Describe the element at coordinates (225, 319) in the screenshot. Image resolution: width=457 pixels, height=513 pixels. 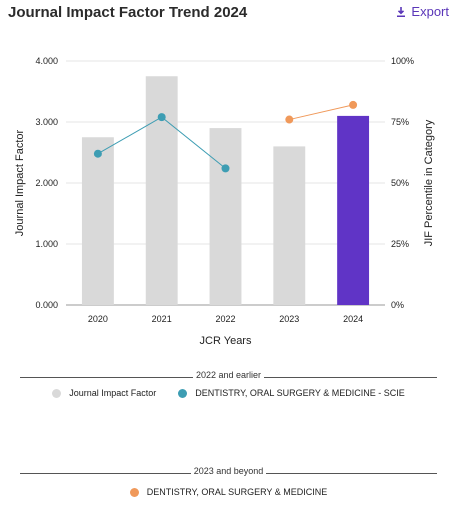
I see `x-tick-label: 2022` at that location.